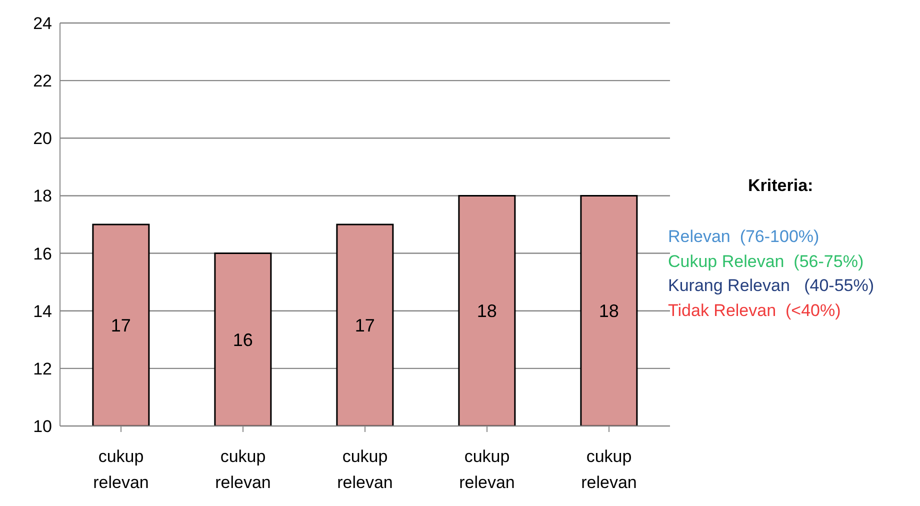 This screenshot has width=920, height=506. Describe the element at coordinates (242, 340) in the screenshot. I see `data-label: 16` at that location.